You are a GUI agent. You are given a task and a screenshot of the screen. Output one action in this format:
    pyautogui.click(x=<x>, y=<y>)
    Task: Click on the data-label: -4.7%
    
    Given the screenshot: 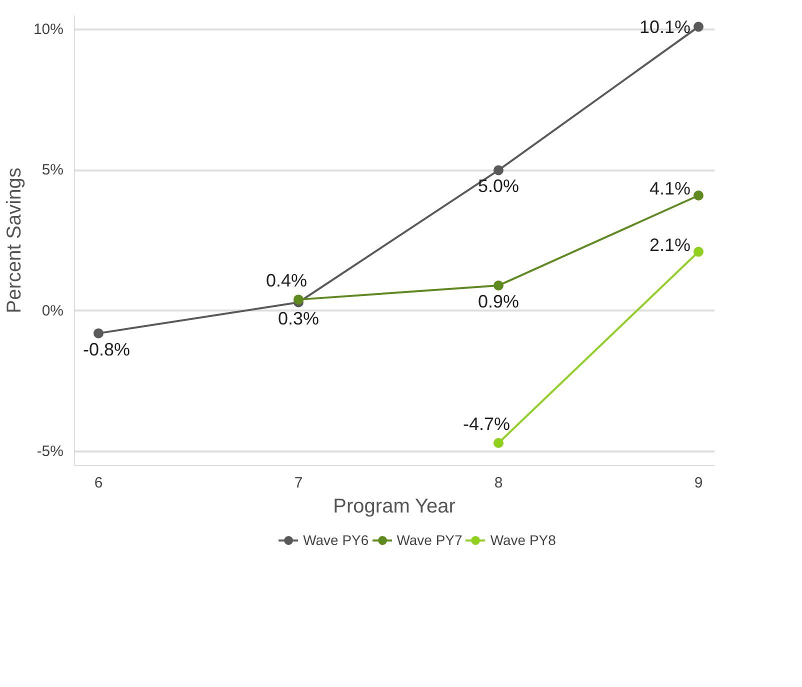 What is the action you would take?
    pyautogui.click(x=486, y=424)
    